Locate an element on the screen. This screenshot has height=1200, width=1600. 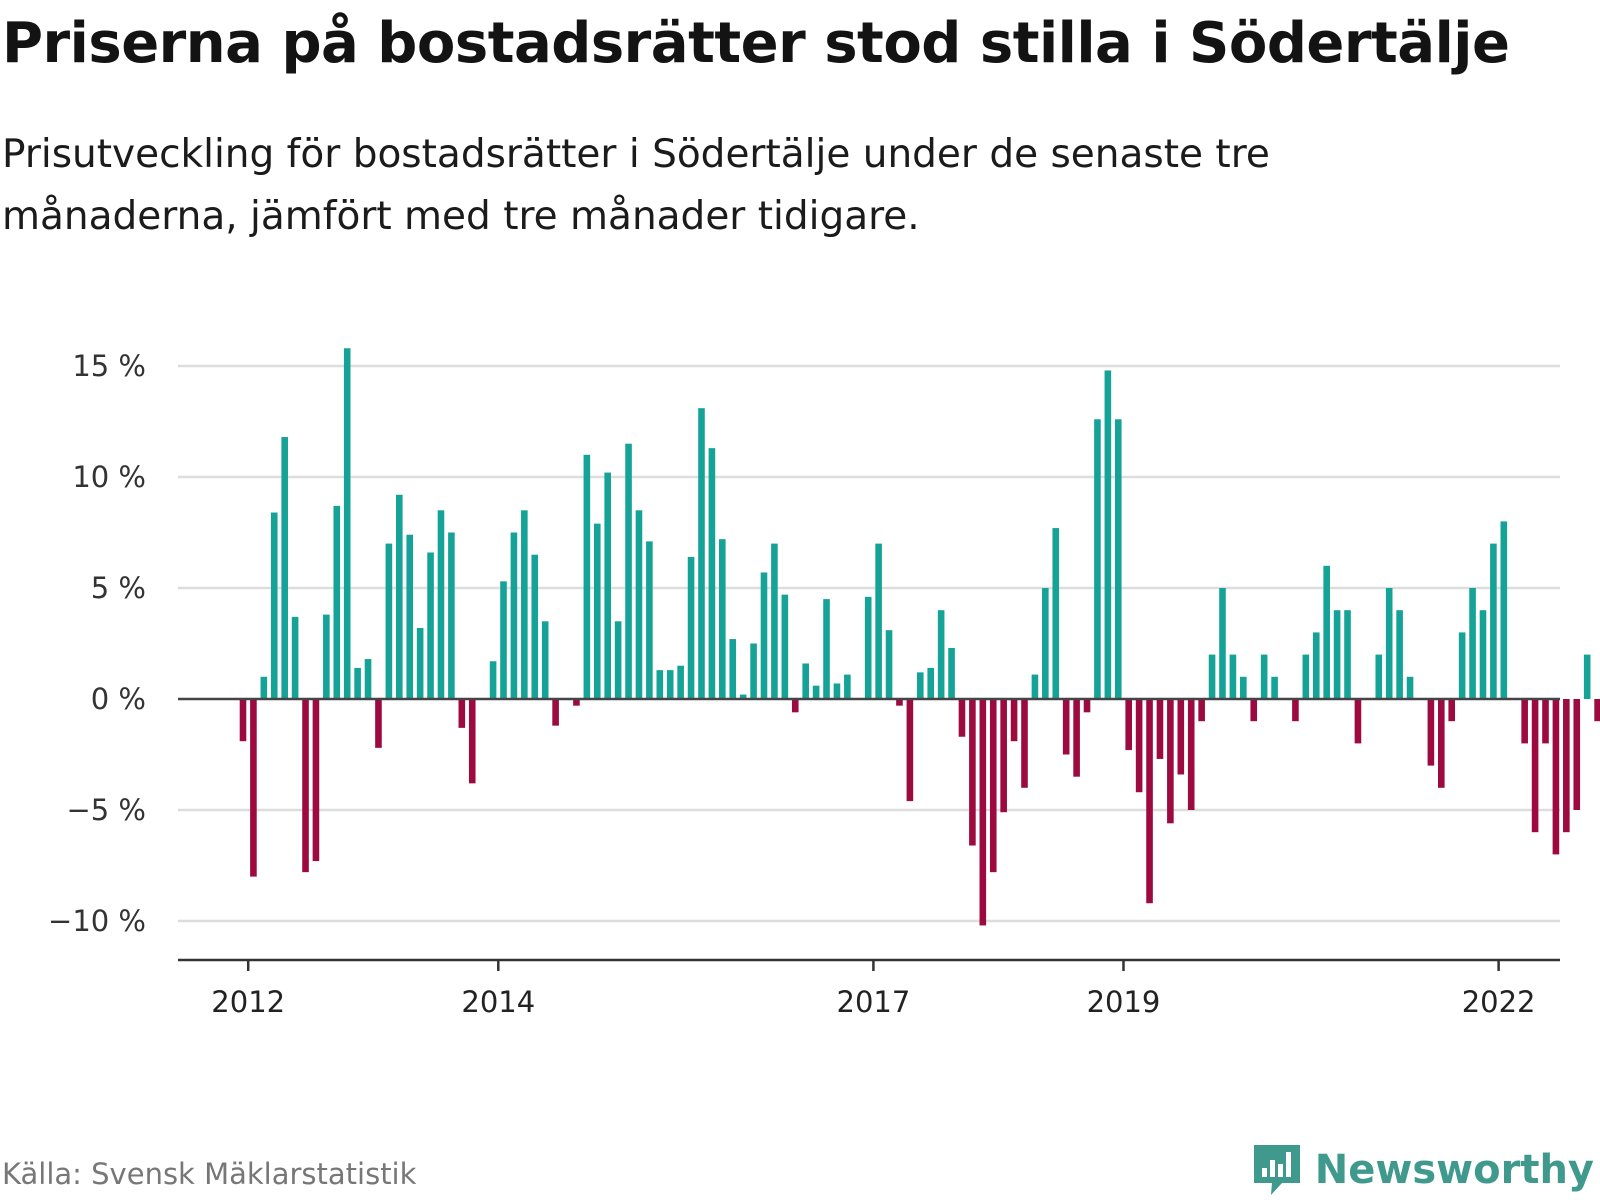
y-tick-label: 5 % is located at coordinates (118, 588).